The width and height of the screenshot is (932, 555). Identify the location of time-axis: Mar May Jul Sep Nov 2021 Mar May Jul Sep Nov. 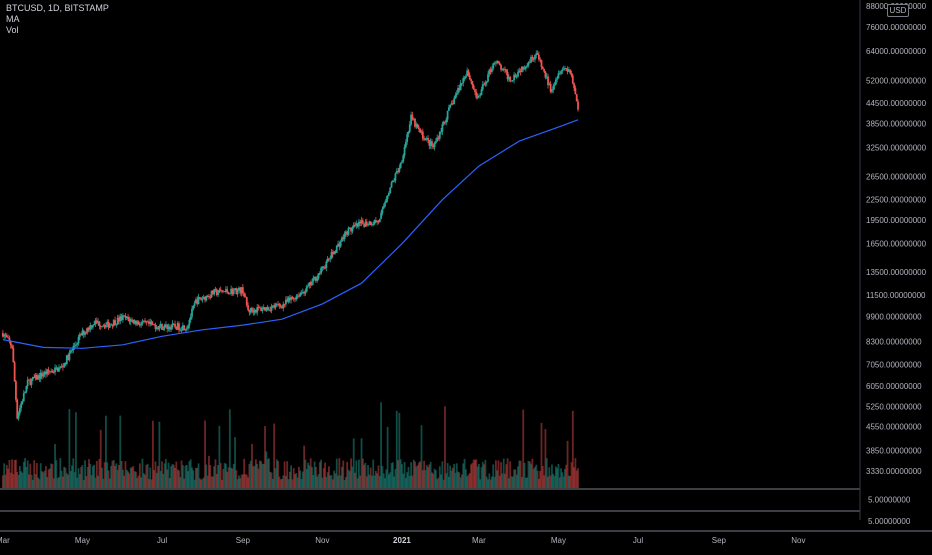
(403, 540).